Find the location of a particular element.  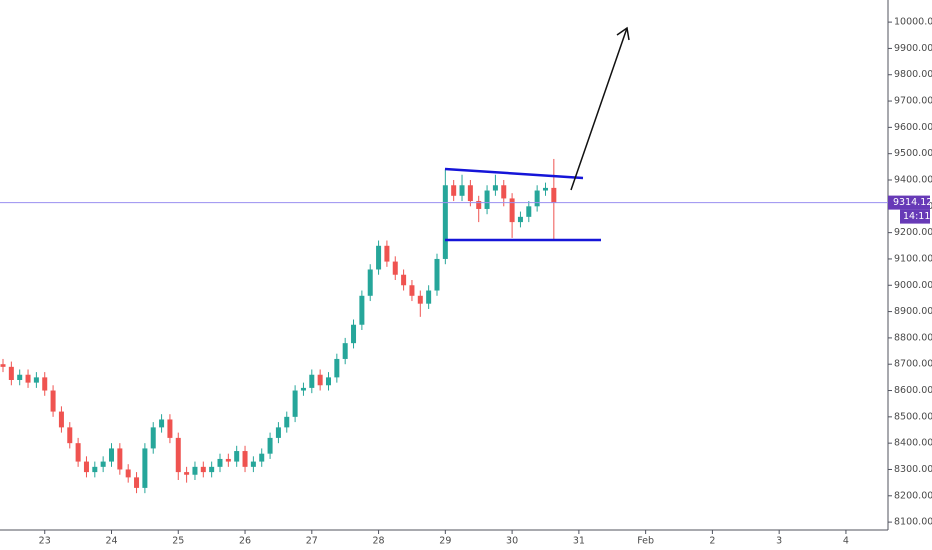

y-tick-label: 8100.00 is located at coordinates (913, 522).